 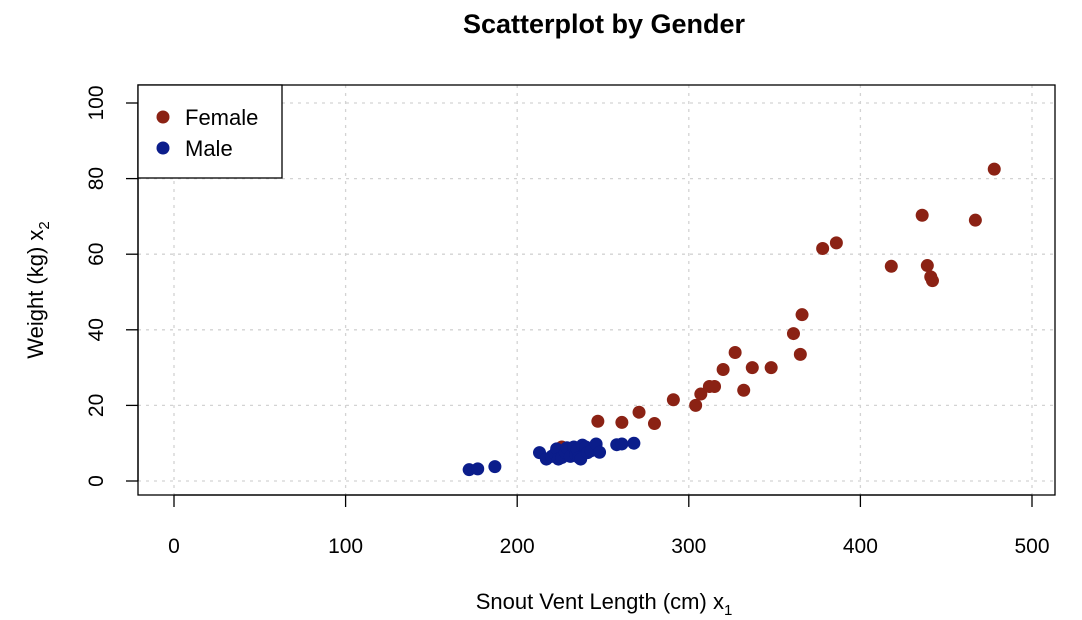 I want to click on y-axis-label: Weight (kg) x2, so click(x=38, y=290).